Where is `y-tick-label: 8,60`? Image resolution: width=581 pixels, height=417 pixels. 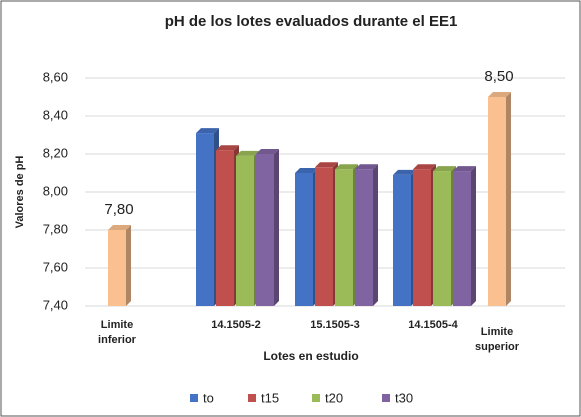
y-tick-label: 8,60 is located at coordinates (55, 76).